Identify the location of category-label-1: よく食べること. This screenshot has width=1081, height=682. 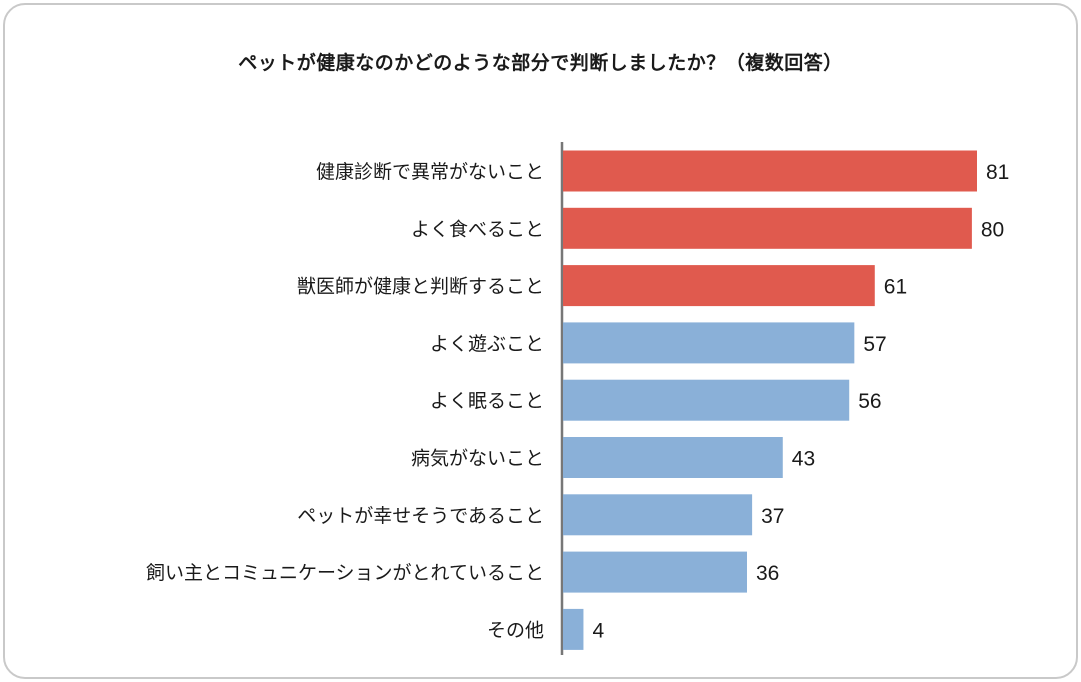
(477, 229).